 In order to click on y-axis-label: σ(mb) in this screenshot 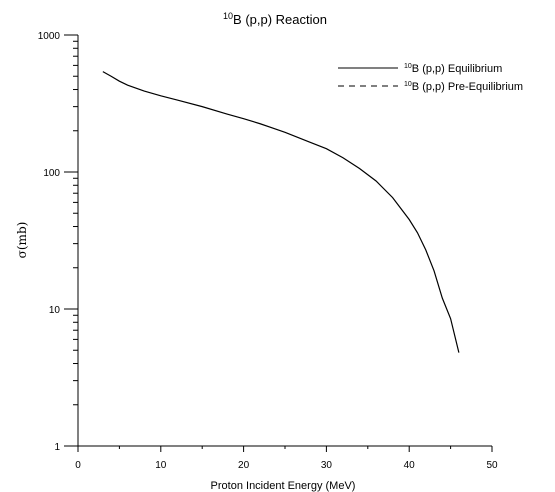, I will do `click(22, 240)`.